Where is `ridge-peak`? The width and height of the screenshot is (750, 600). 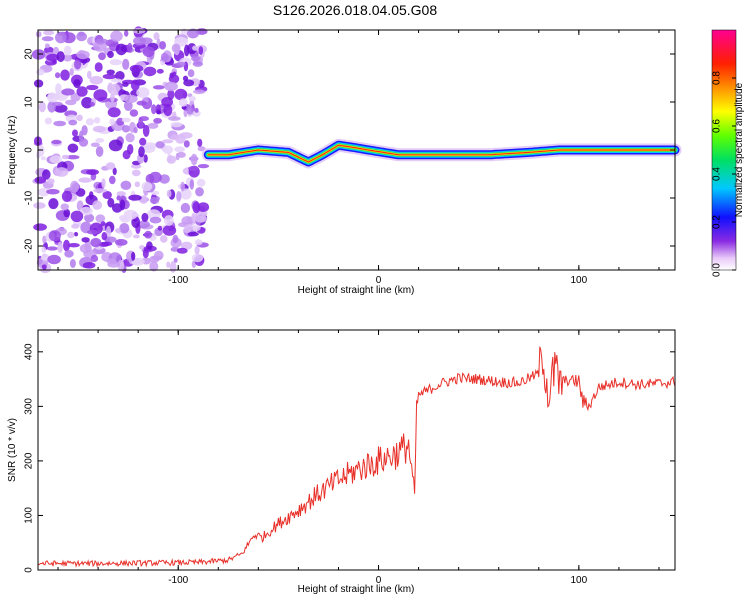
ridge-peak is located at coordinates (441, 153).